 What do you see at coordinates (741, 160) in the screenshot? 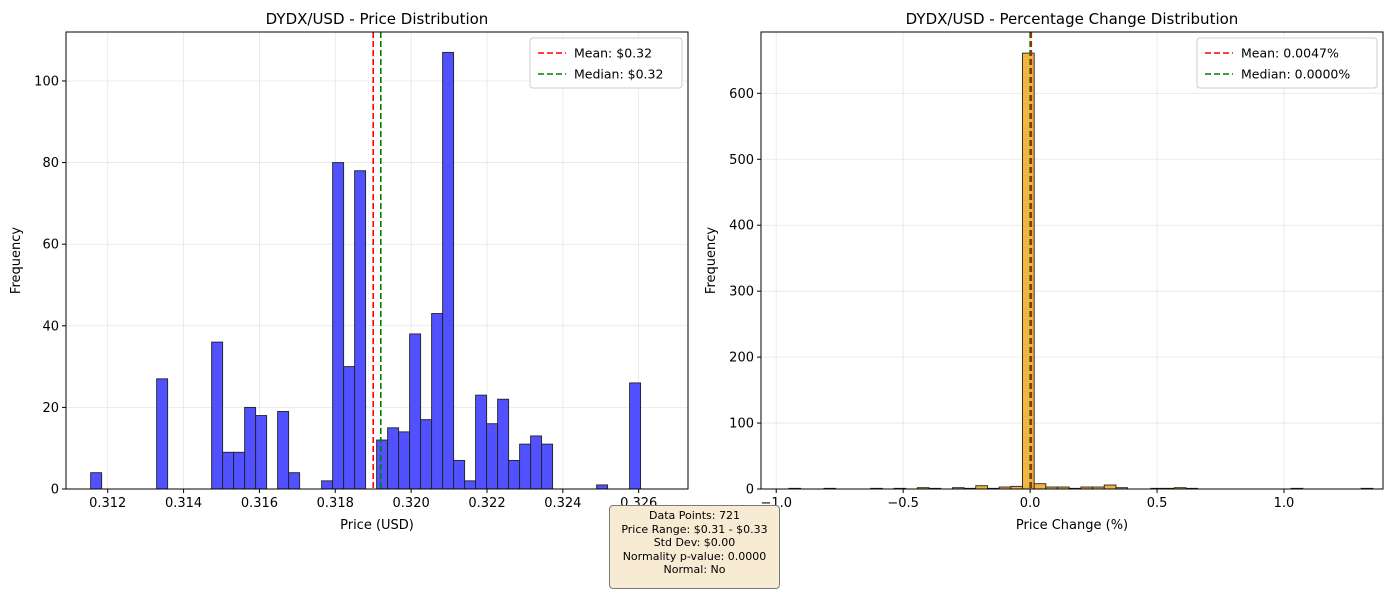
I see `y-tick-label: 500` at bounding box center [741, 160].